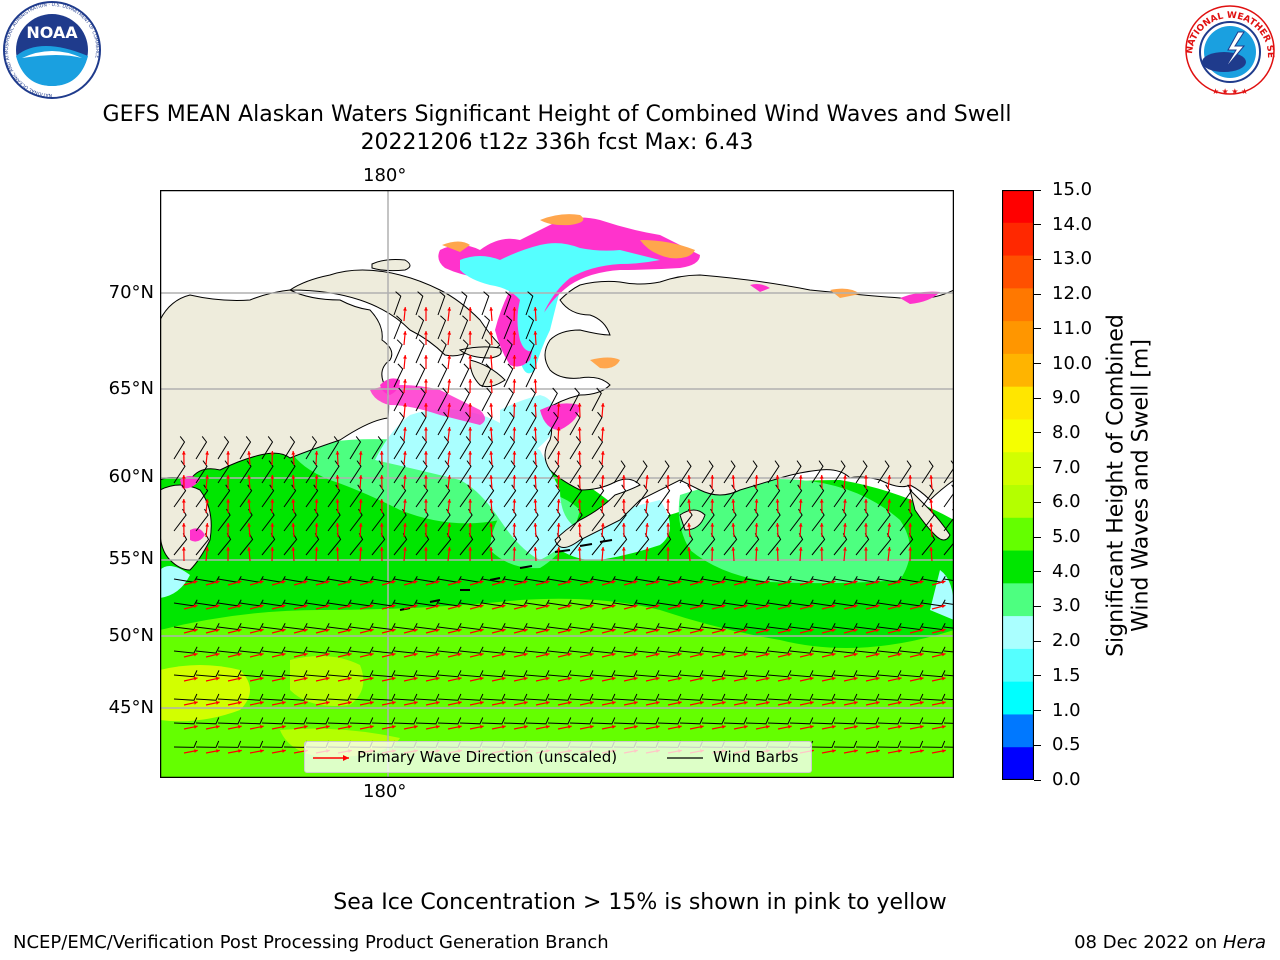  Describe the element at coordinates (1037, 294) in the screenshot. I see `colorbar-tick-mark` at that location.